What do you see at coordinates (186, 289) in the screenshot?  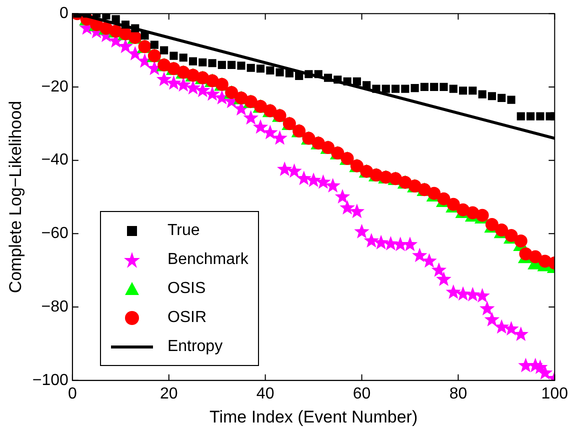 I see `legend-label: OSIS` at bounding box center [186, 289].